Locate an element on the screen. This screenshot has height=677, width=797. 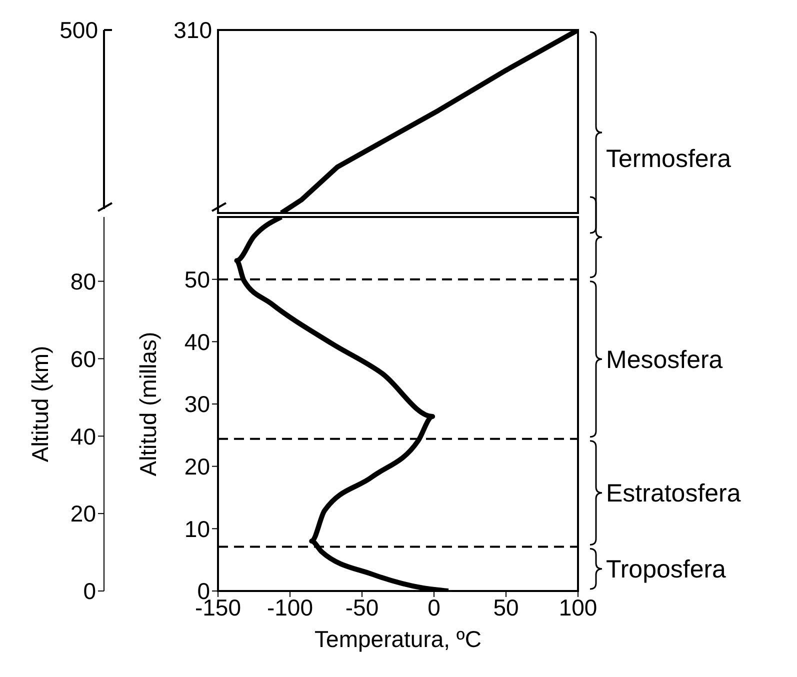
y-tick-label: 30 is located at coordinates (197, 404).